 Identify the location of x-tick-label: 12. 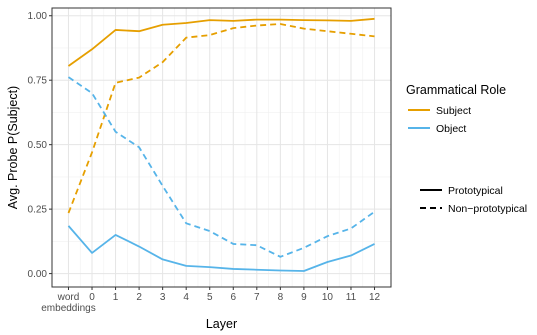
(375, 297).